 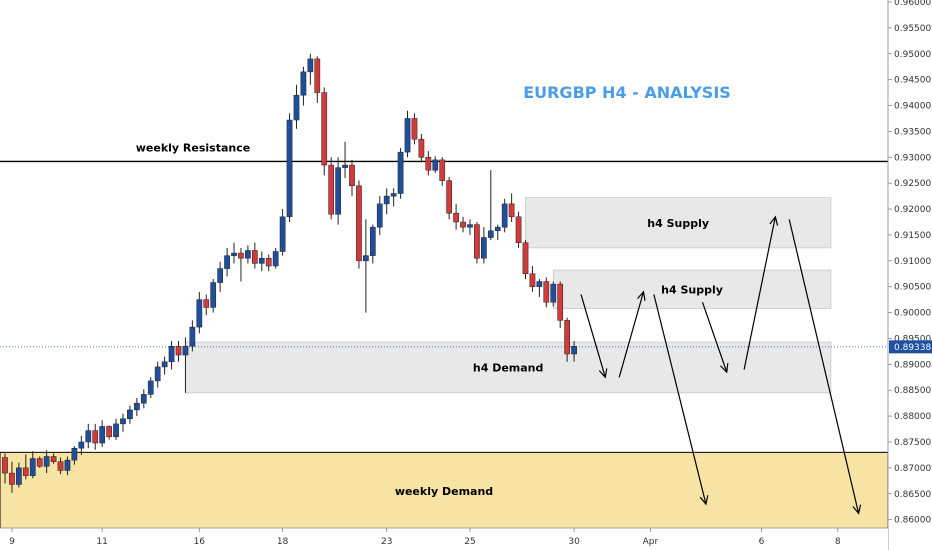 I want to click on time-tick-label: 18, so click(x=283, y=542).